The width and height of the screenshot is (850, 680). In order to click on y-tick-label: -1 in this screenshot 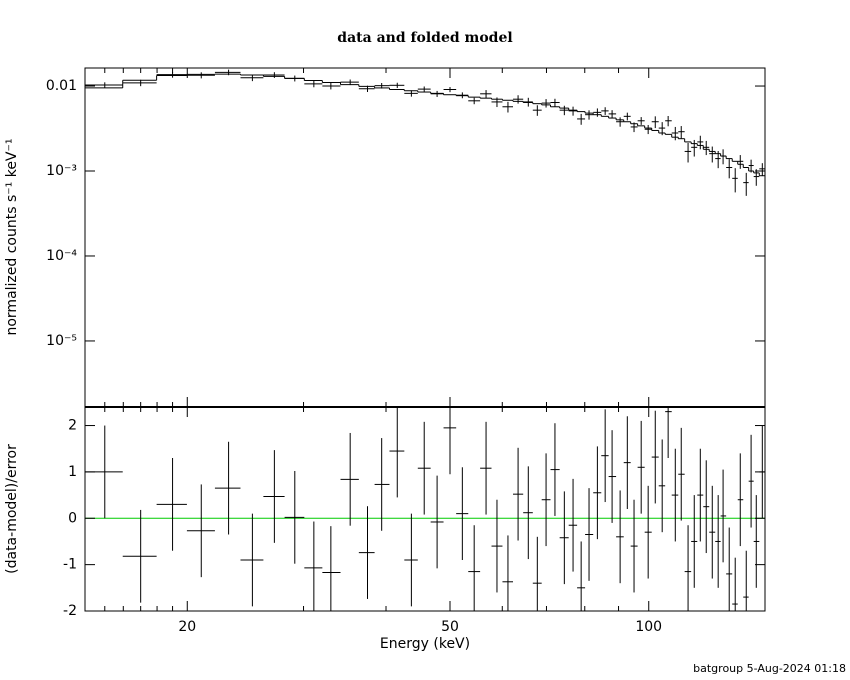, I will do `click(70, 565)`.